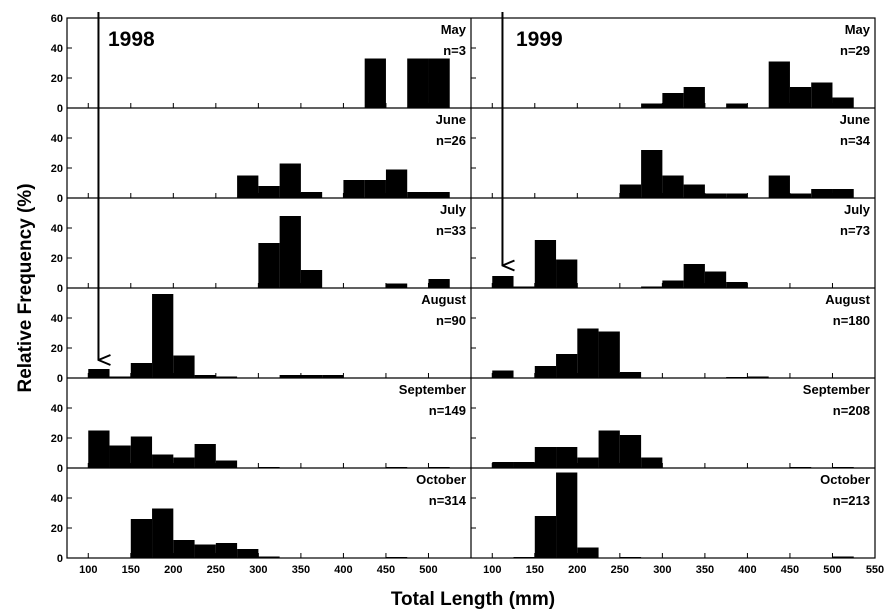  Describe the element at coordinates (855, 50) in the screenshot. I see `sample-size-label: n=29` at that location.